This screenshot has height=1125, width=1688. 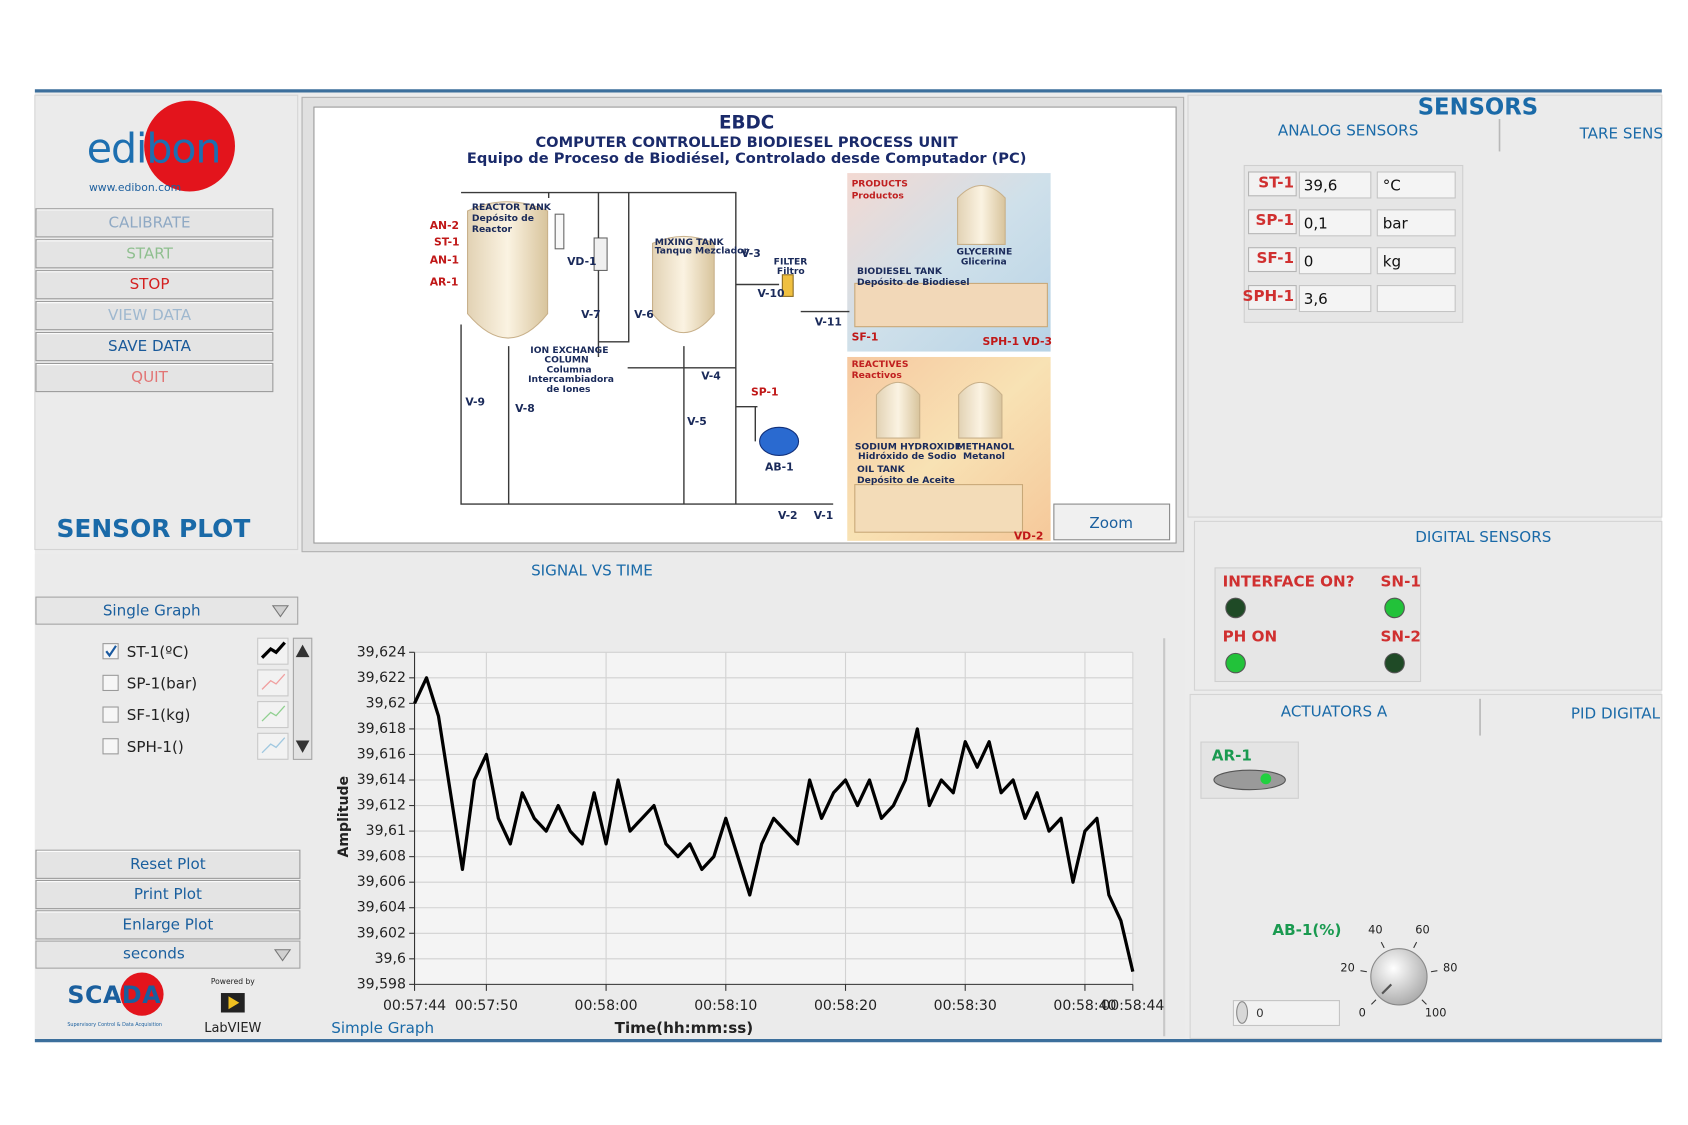 What do you see at coordinates (149, 377) in the screenshot?
I see `menu-button-label: QUIT` at bounding box center [149, 377].